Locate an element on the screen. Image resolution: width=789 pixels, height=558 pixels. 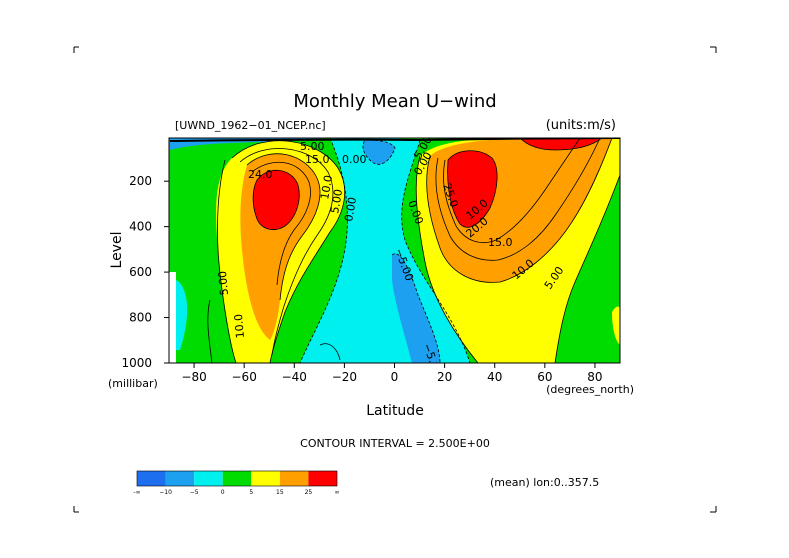
x-tick-label: 20 is located at coordinates (444, 377).